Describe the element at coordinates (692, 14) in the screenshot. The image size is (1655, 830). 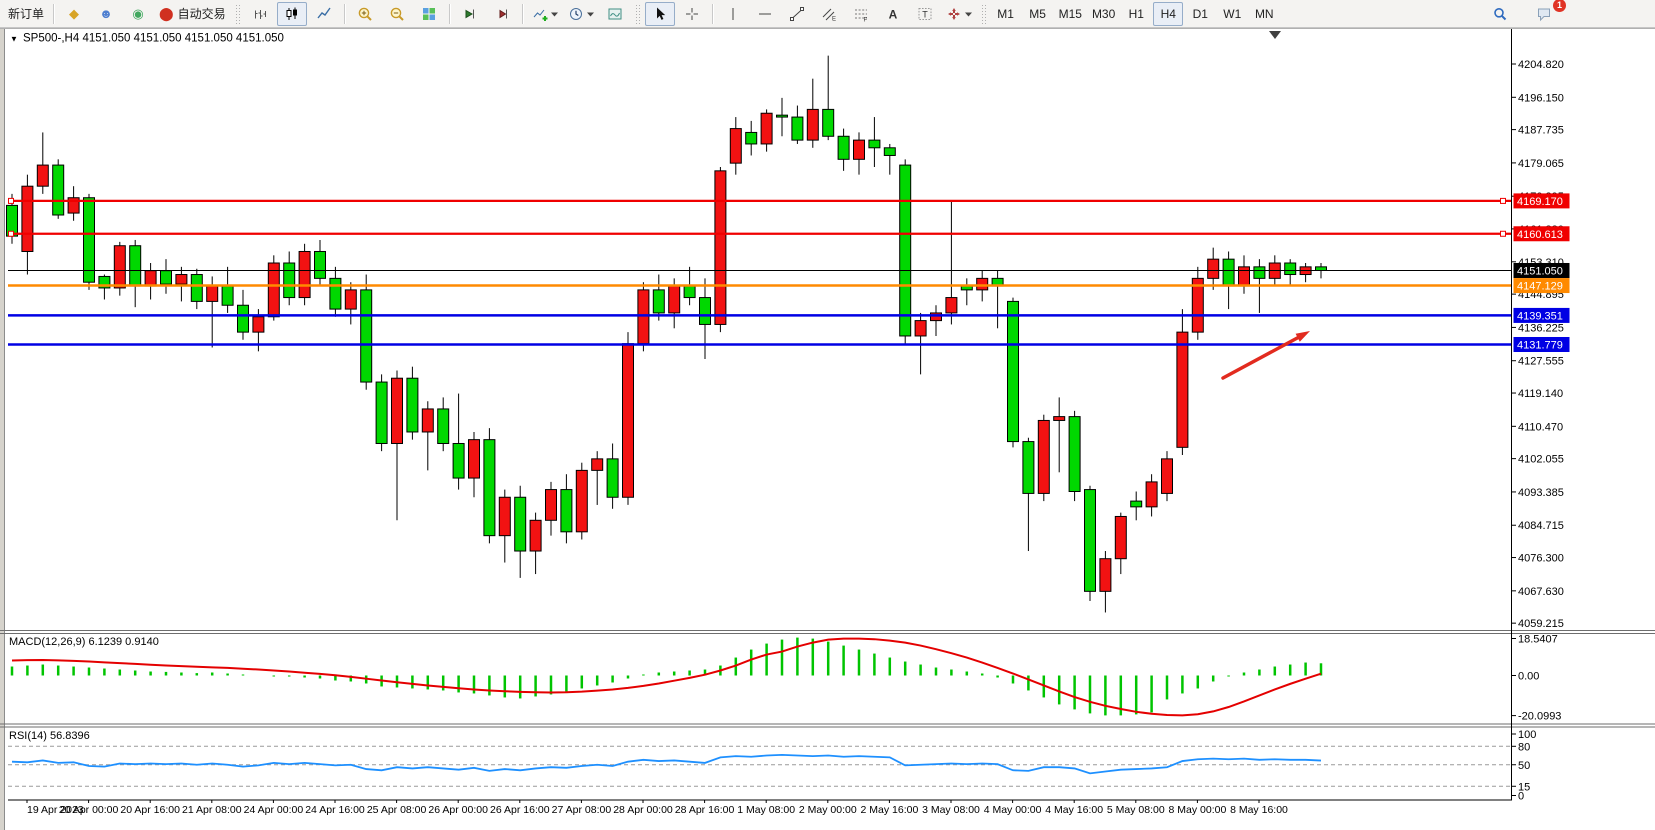
I see `crosshair-button` at that location.